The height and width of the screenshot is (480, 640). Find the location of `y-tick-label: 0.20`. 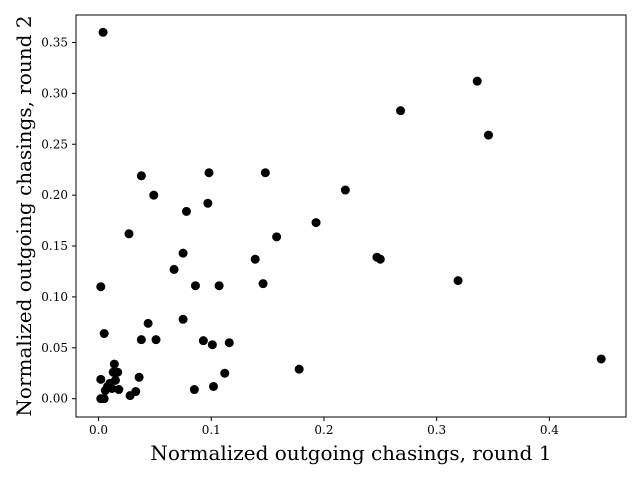

y-tick-label: 0.20 is located at coordinates (54, 195).